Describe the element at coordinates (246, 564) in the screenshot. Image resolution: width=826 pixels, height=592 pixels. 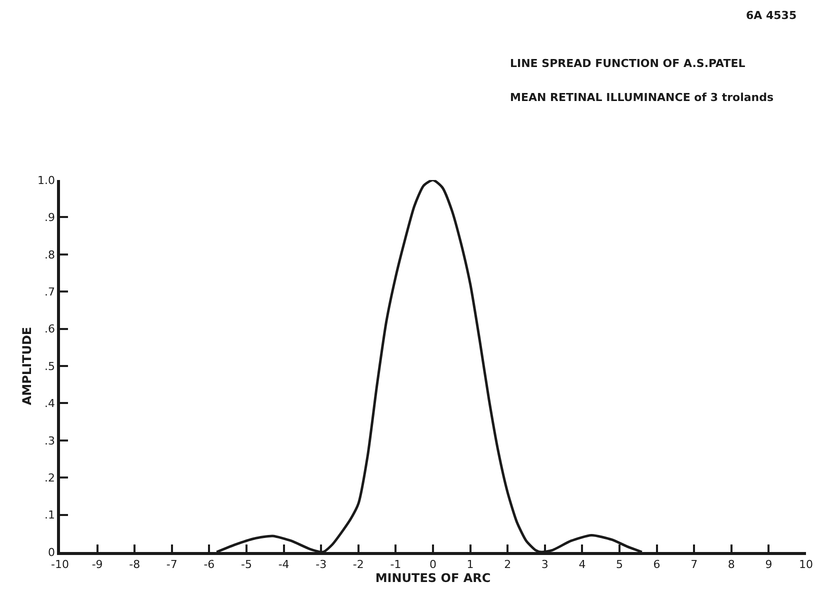
I see `x-tick-label: -5` at that location.